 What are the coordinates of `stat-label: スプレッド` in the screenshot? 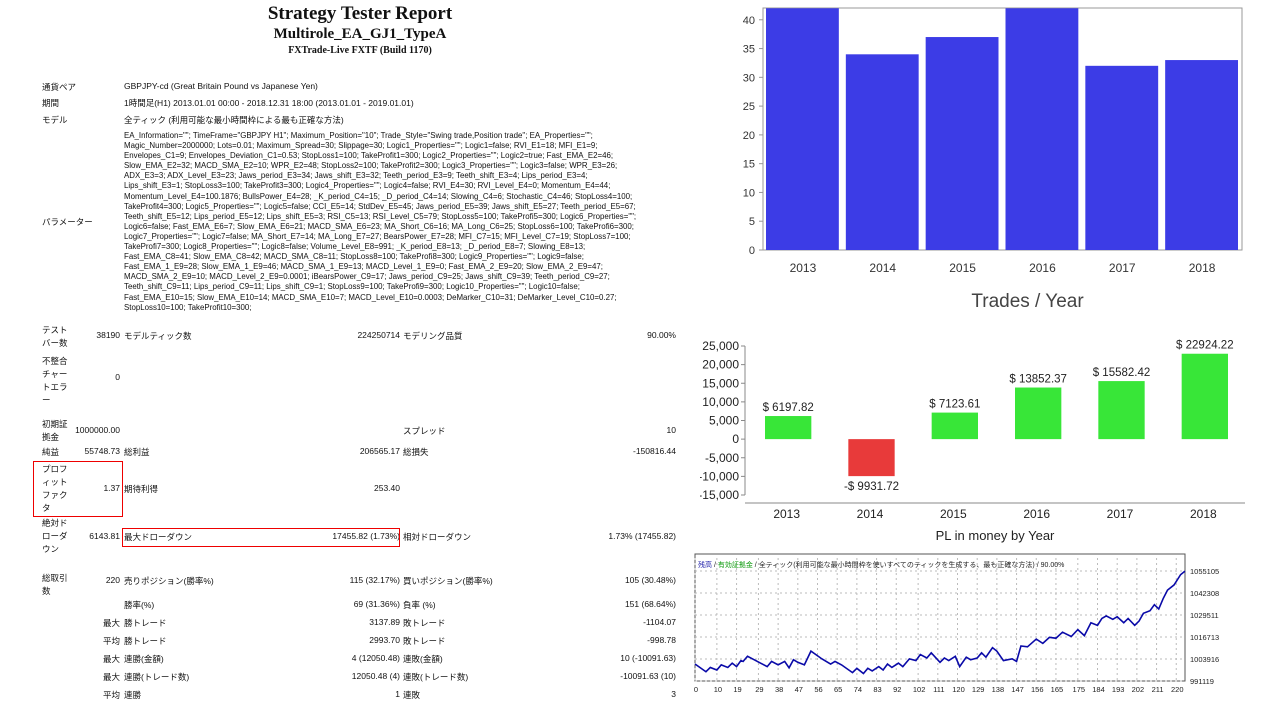 It's located at (424, 431).